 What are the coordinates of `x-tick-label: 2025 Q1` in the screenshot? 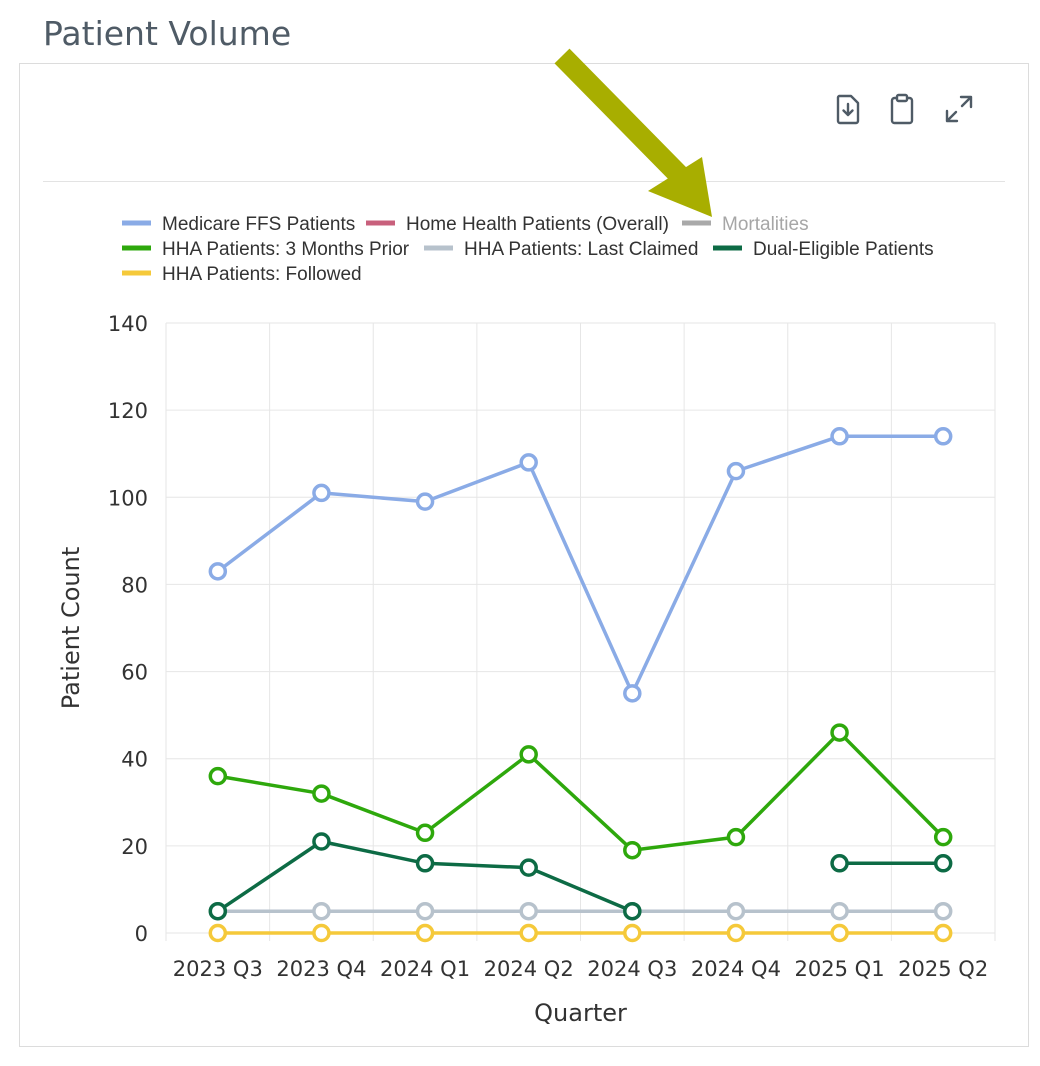 It's located at (840, 969).